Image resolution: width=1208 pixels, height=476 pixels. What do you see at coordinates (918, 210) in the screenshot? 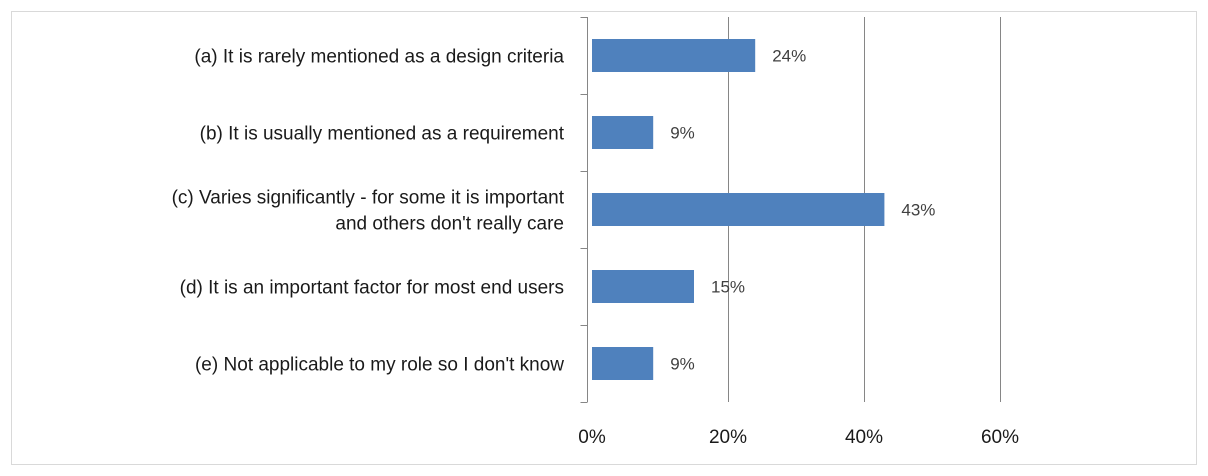
I see `data-label-c: 43%` at bounding box center [918, 210].